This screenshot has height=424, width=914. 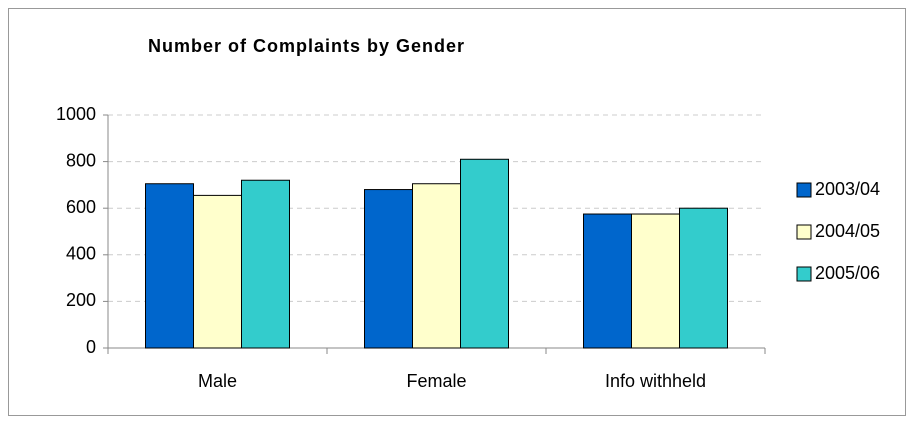 What do you see at coordinates (81, 254) in the screenshot?
I see `y-tick-label: 400` at bounding box center [81, 254].